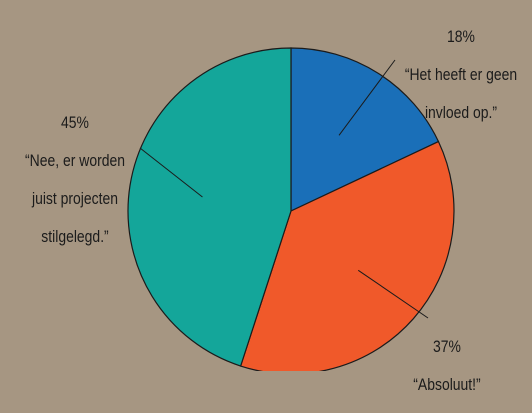  What do you see at coordinates (447, 346) in the screenshot?
I see `slice-label-absoluut-percent: 37%` at bounding box center [447, 346].